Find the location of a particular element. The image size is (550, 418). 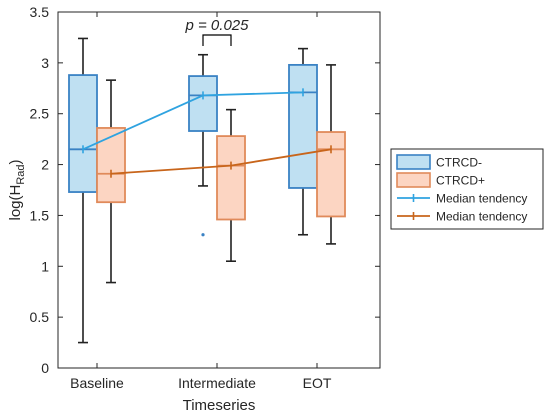

x-axis-label: Timeseries is located at coordinates (219, 405).